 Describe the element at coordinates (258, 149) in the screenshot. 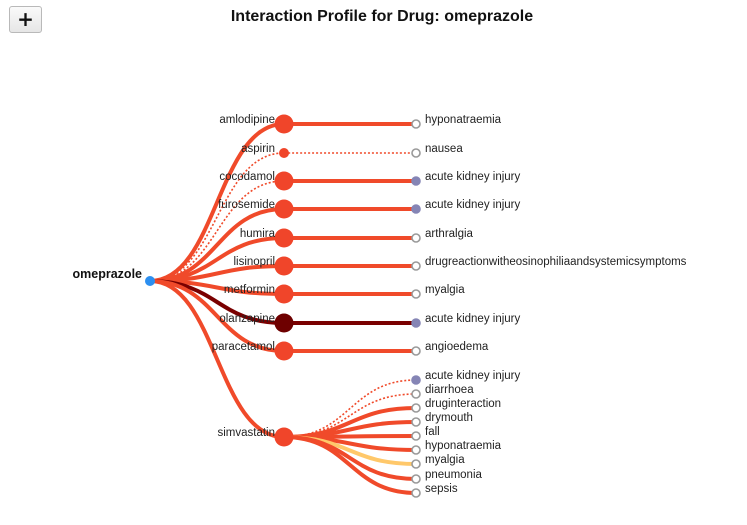

I see `drug-label-aspirin: aspirin` at that location.